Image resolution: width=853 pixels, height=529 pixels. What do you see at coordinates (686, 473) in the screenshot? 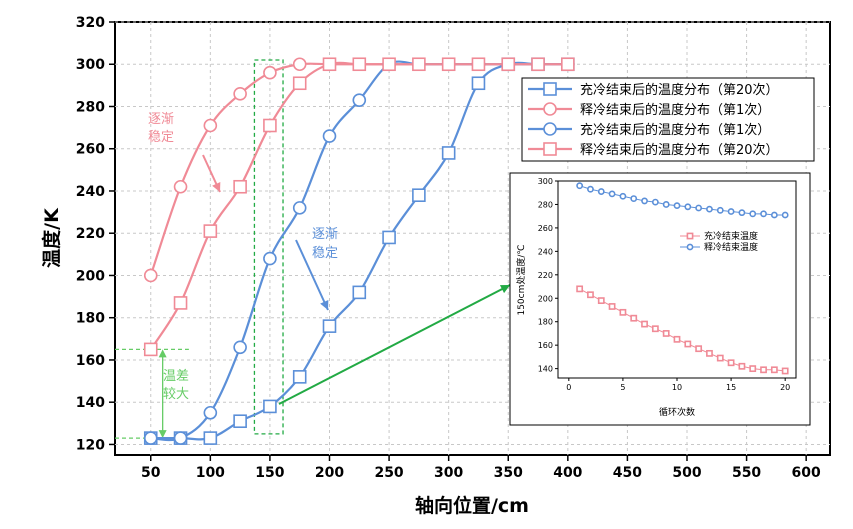
I see `x-tick-label: 500` at bounding box center [686, 473].